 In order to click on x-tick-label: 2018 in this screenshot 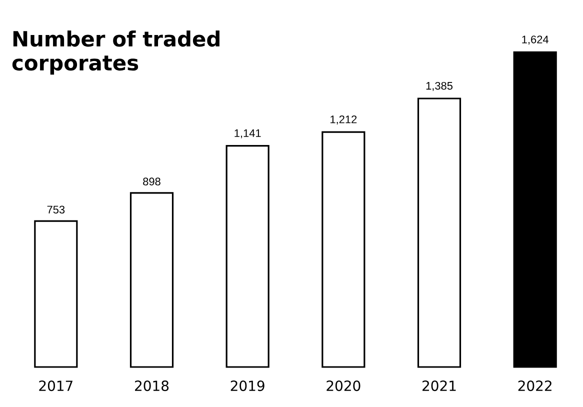, I will do `click(152, 386)`.